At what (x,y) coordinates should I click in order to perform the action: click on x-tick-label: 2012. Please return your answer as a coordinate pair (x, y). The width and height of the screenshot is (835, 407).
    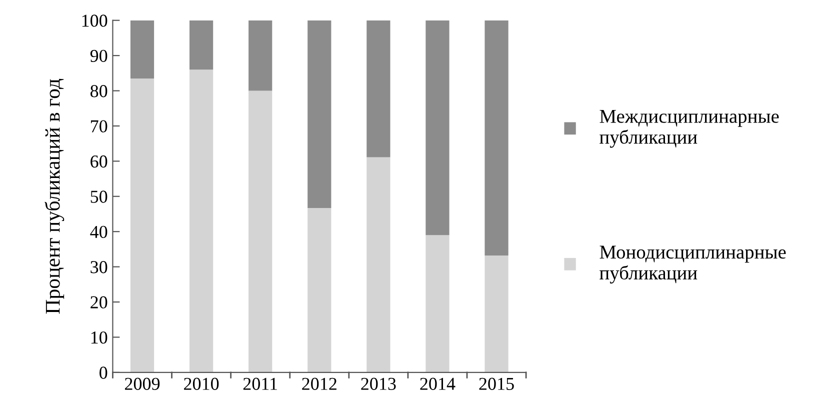
    Looking at the image, I should click on (319, 384).